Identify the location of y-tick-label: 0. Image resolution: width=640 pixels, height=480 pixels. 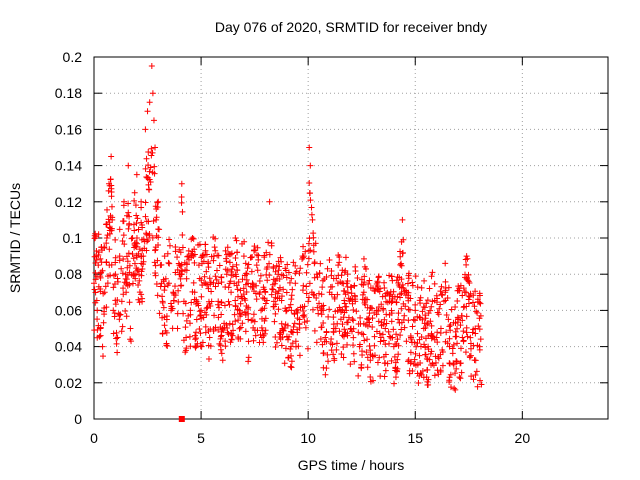
(78, 419).